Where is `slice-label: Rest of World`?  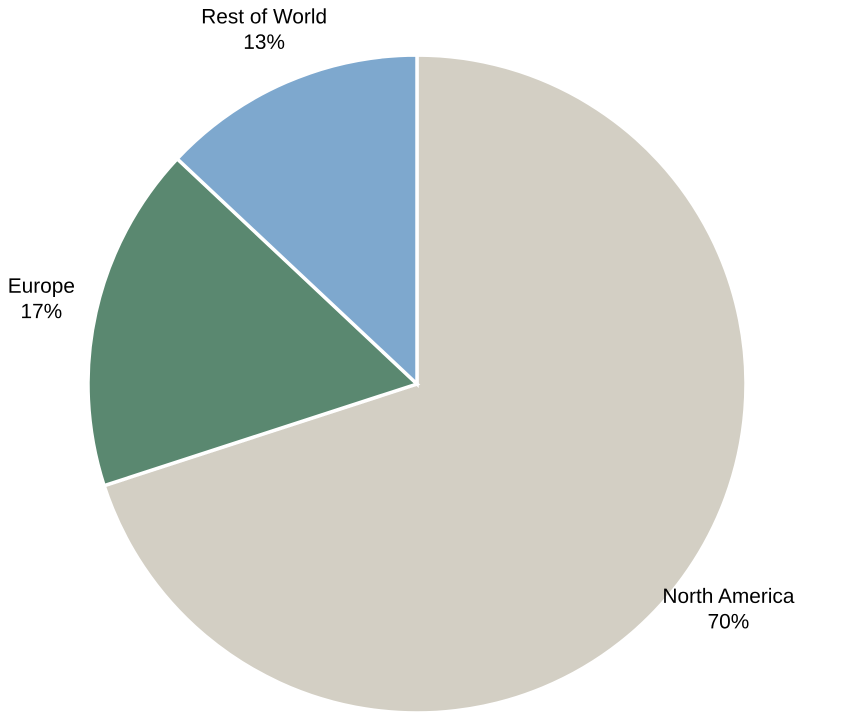
slice-label: Rest of World is located at coordinates (264, 16).